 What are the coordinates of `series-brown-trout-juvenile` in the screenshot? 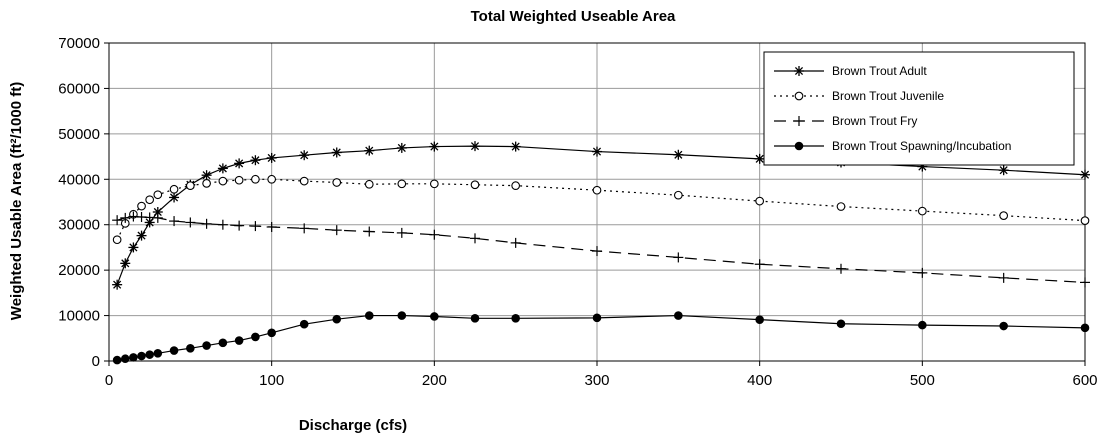 It's located at (601, 209).